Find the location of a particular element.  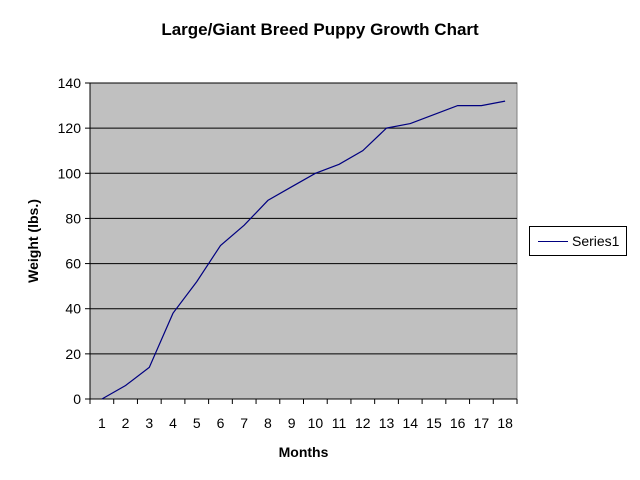

x-tick-label-1: 1 is located at coordinates (102, 423).